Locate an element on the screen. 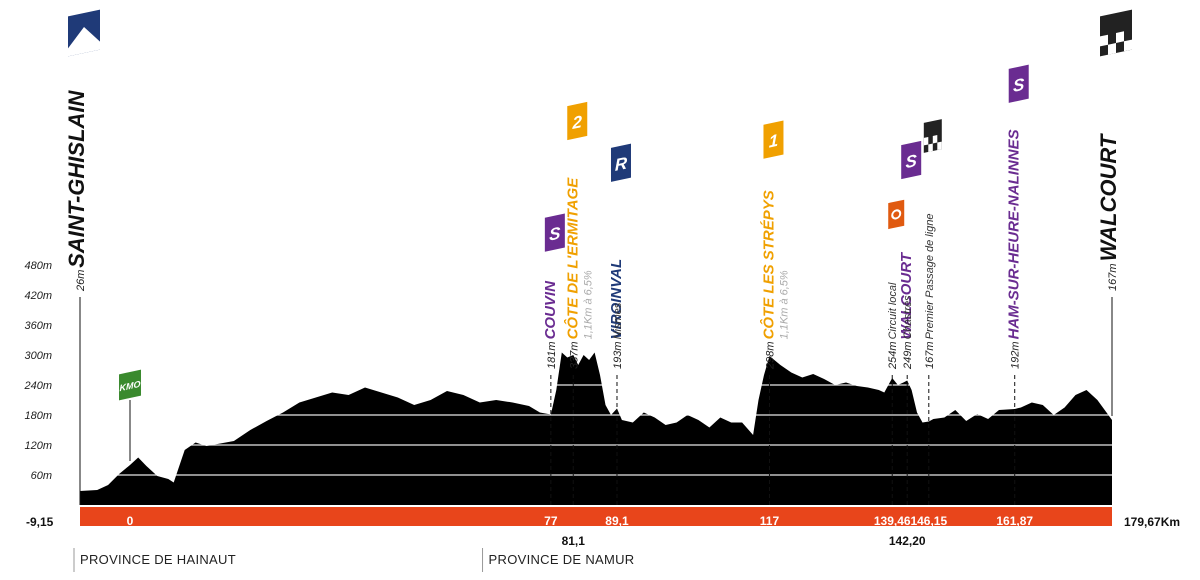 The image size is (1200, 580). km-start-label: -9,15 is located at coordinates (40, 522).